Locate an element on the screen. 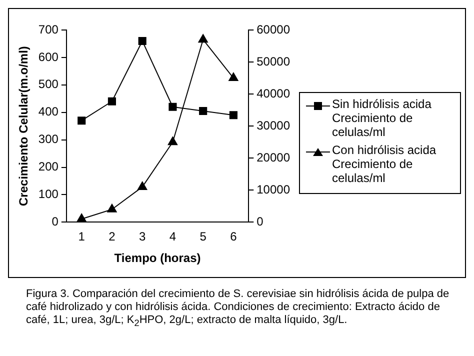 This screenshot has width=474, height=356. y2-tick-label: 20000 is located at coordinates (273, 157).